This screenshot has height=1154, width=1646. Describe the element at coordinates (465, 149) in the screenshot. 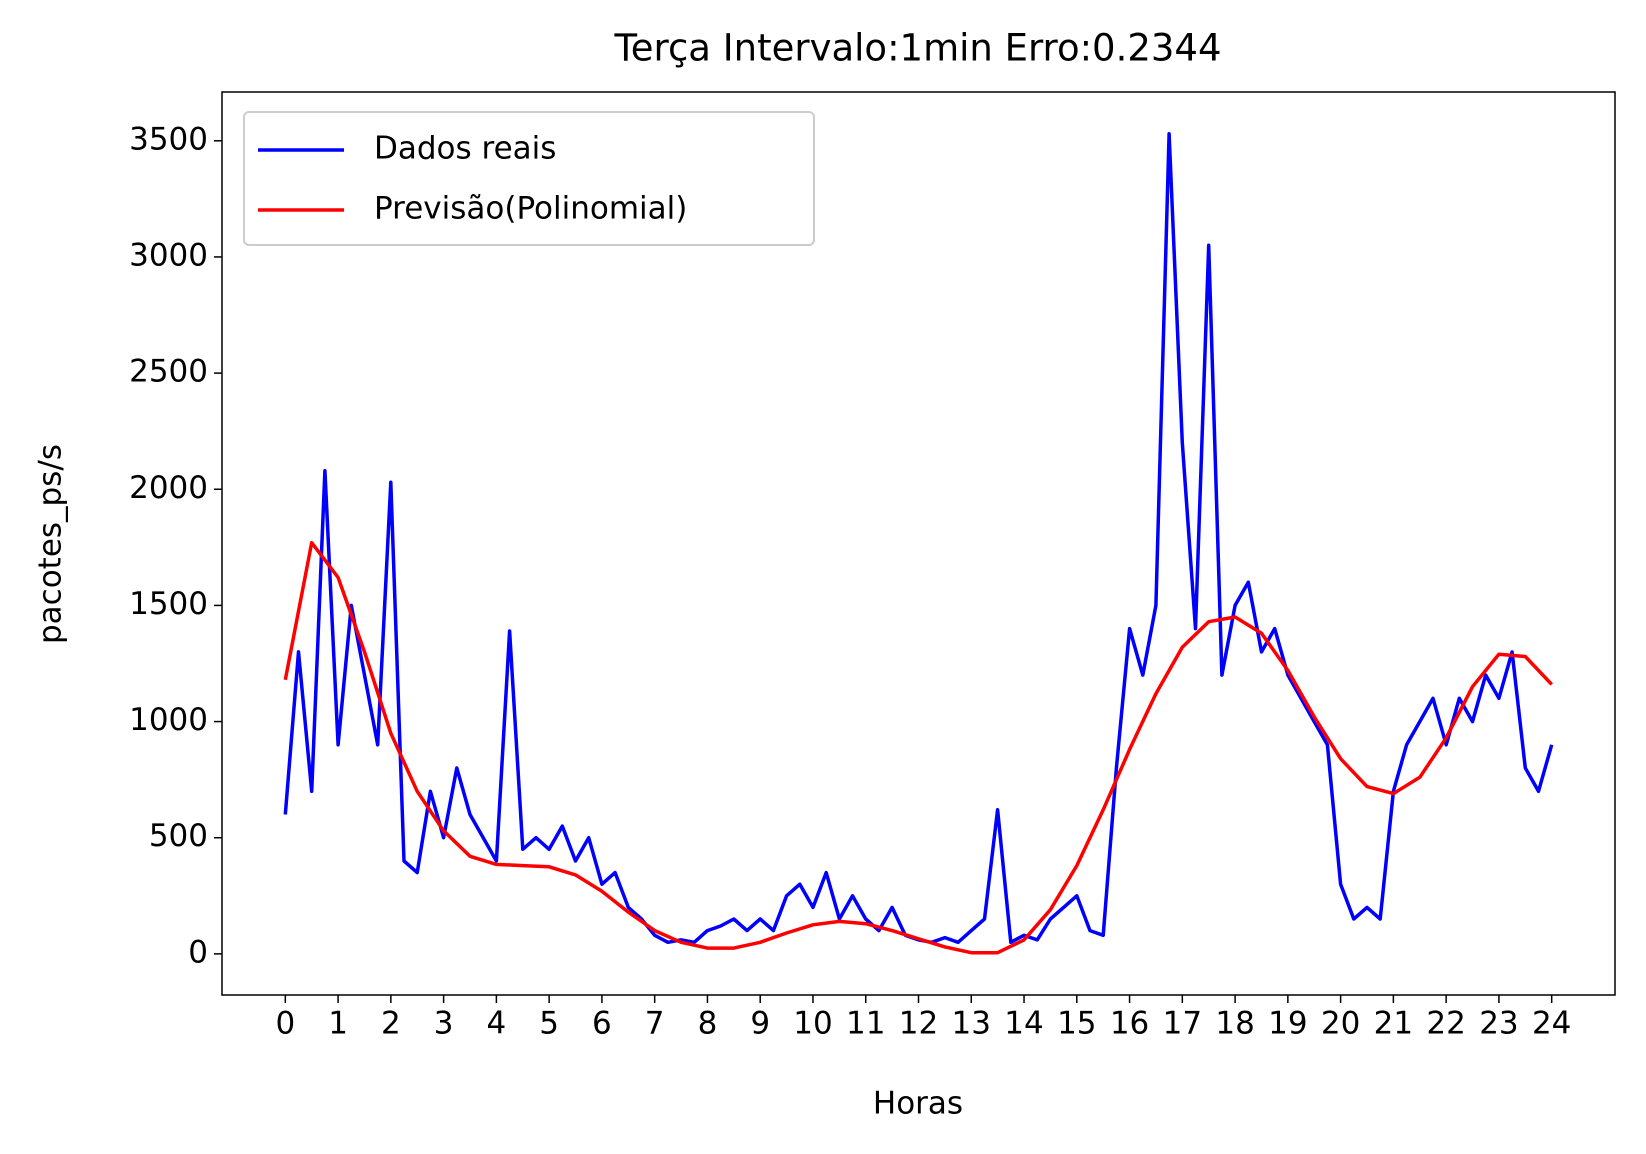

I see `legend-label: Dados reais` at that location.